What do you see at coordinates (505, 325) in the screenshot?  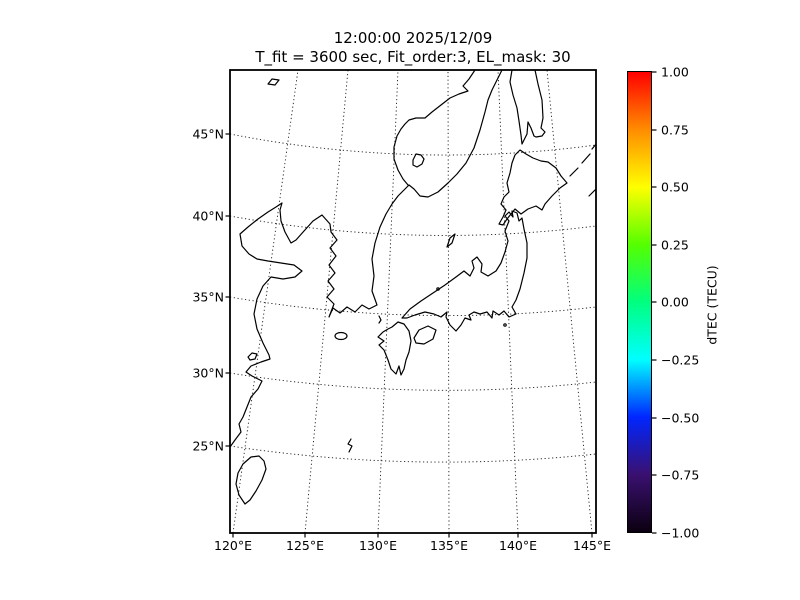 I see `island-izu` at bounding box center [505, 325].